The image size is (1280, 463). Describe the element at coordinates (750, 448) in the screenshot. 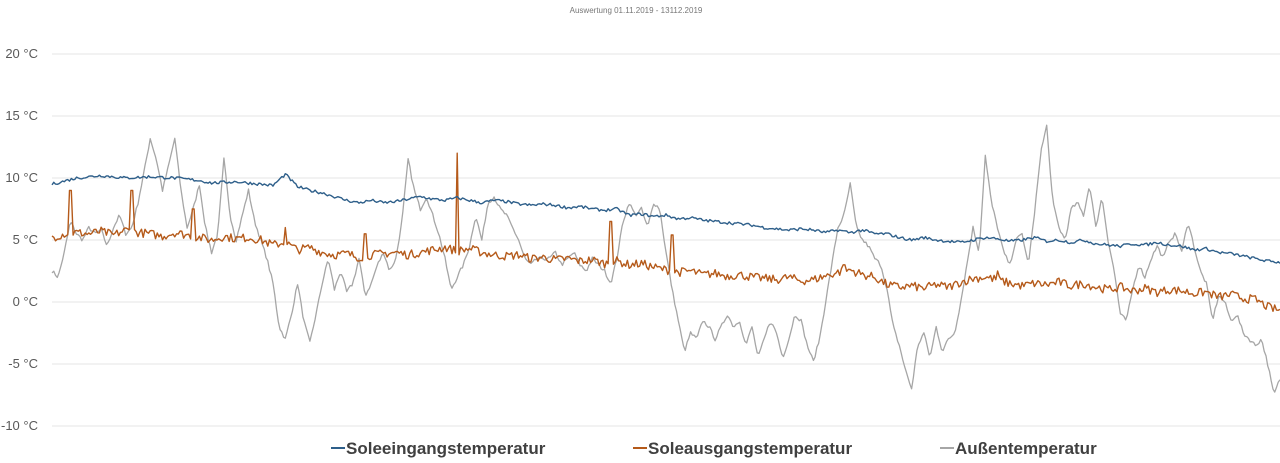

I see `legend-label-soleausgang: Soleausgangstemperatur` at that location.